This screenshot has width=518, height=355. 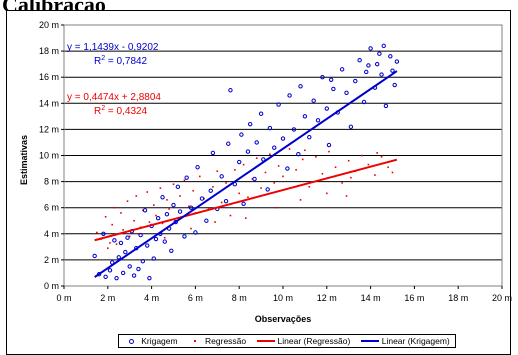 I want to click on x-tick-label: 10 m, so click(x=283, y=298).